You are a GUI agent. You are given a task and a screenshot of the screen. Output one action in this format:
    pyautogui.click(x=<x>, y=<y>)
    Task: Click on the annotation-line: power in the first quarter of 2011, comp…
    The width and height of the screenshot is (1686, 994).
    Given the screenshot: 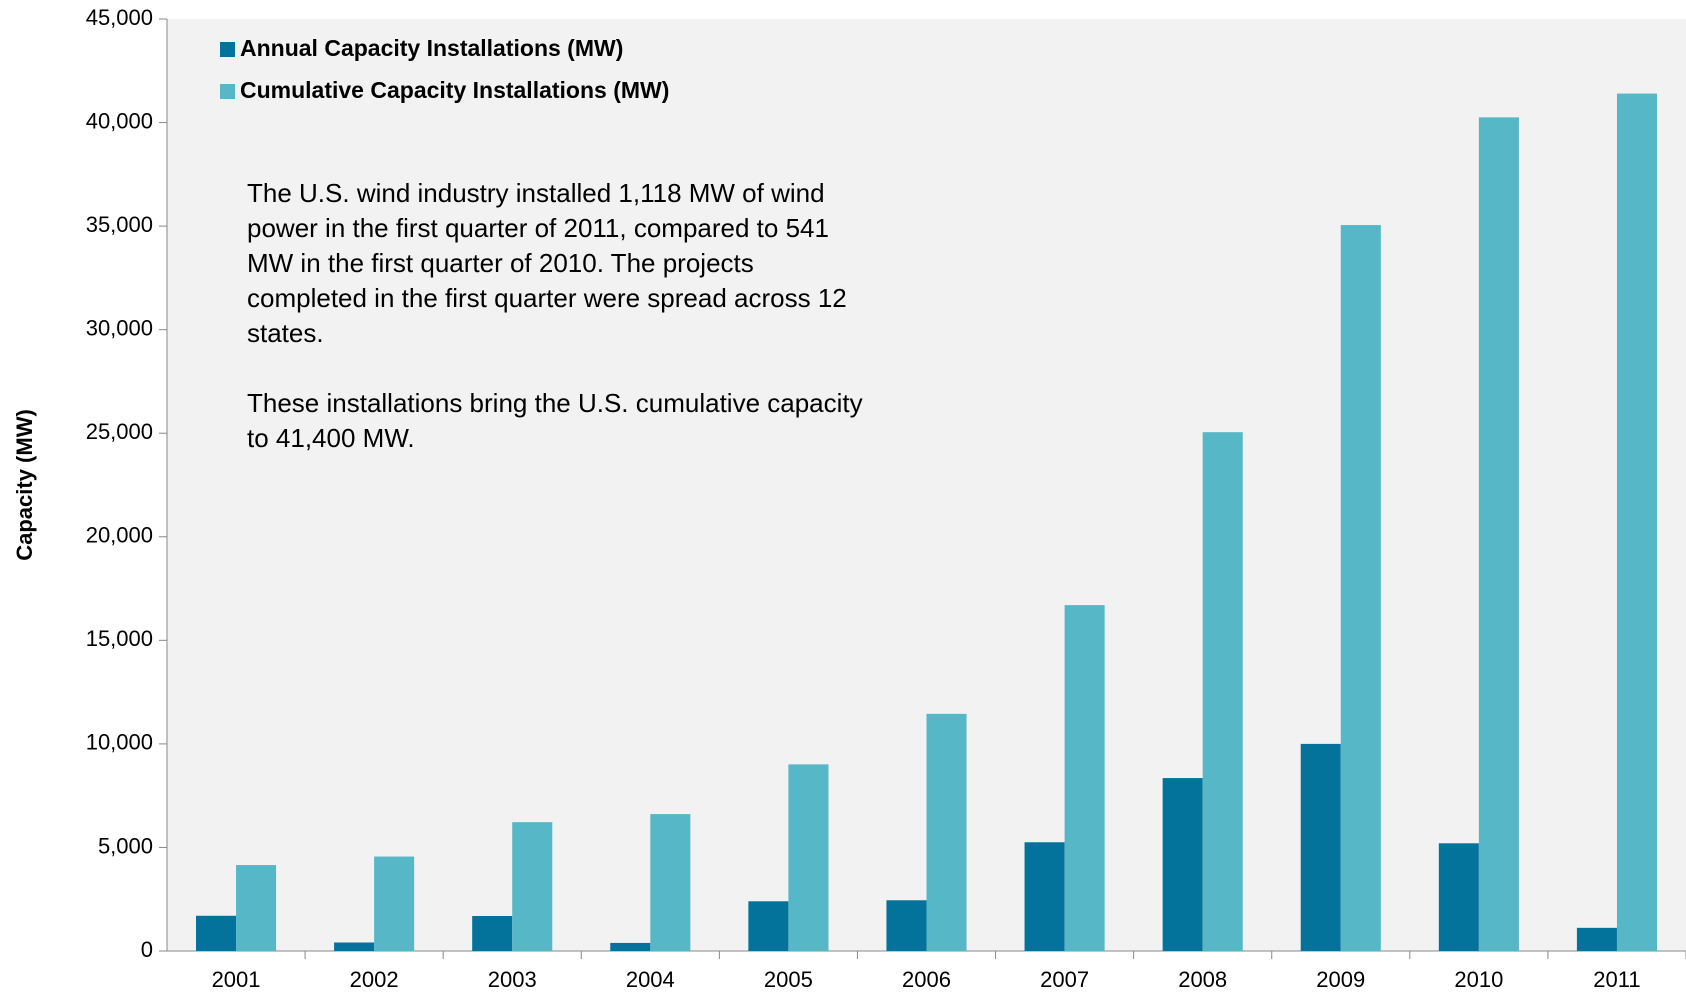 What is the action you would take?
    pyautogui.click(x=538, y=228)
    